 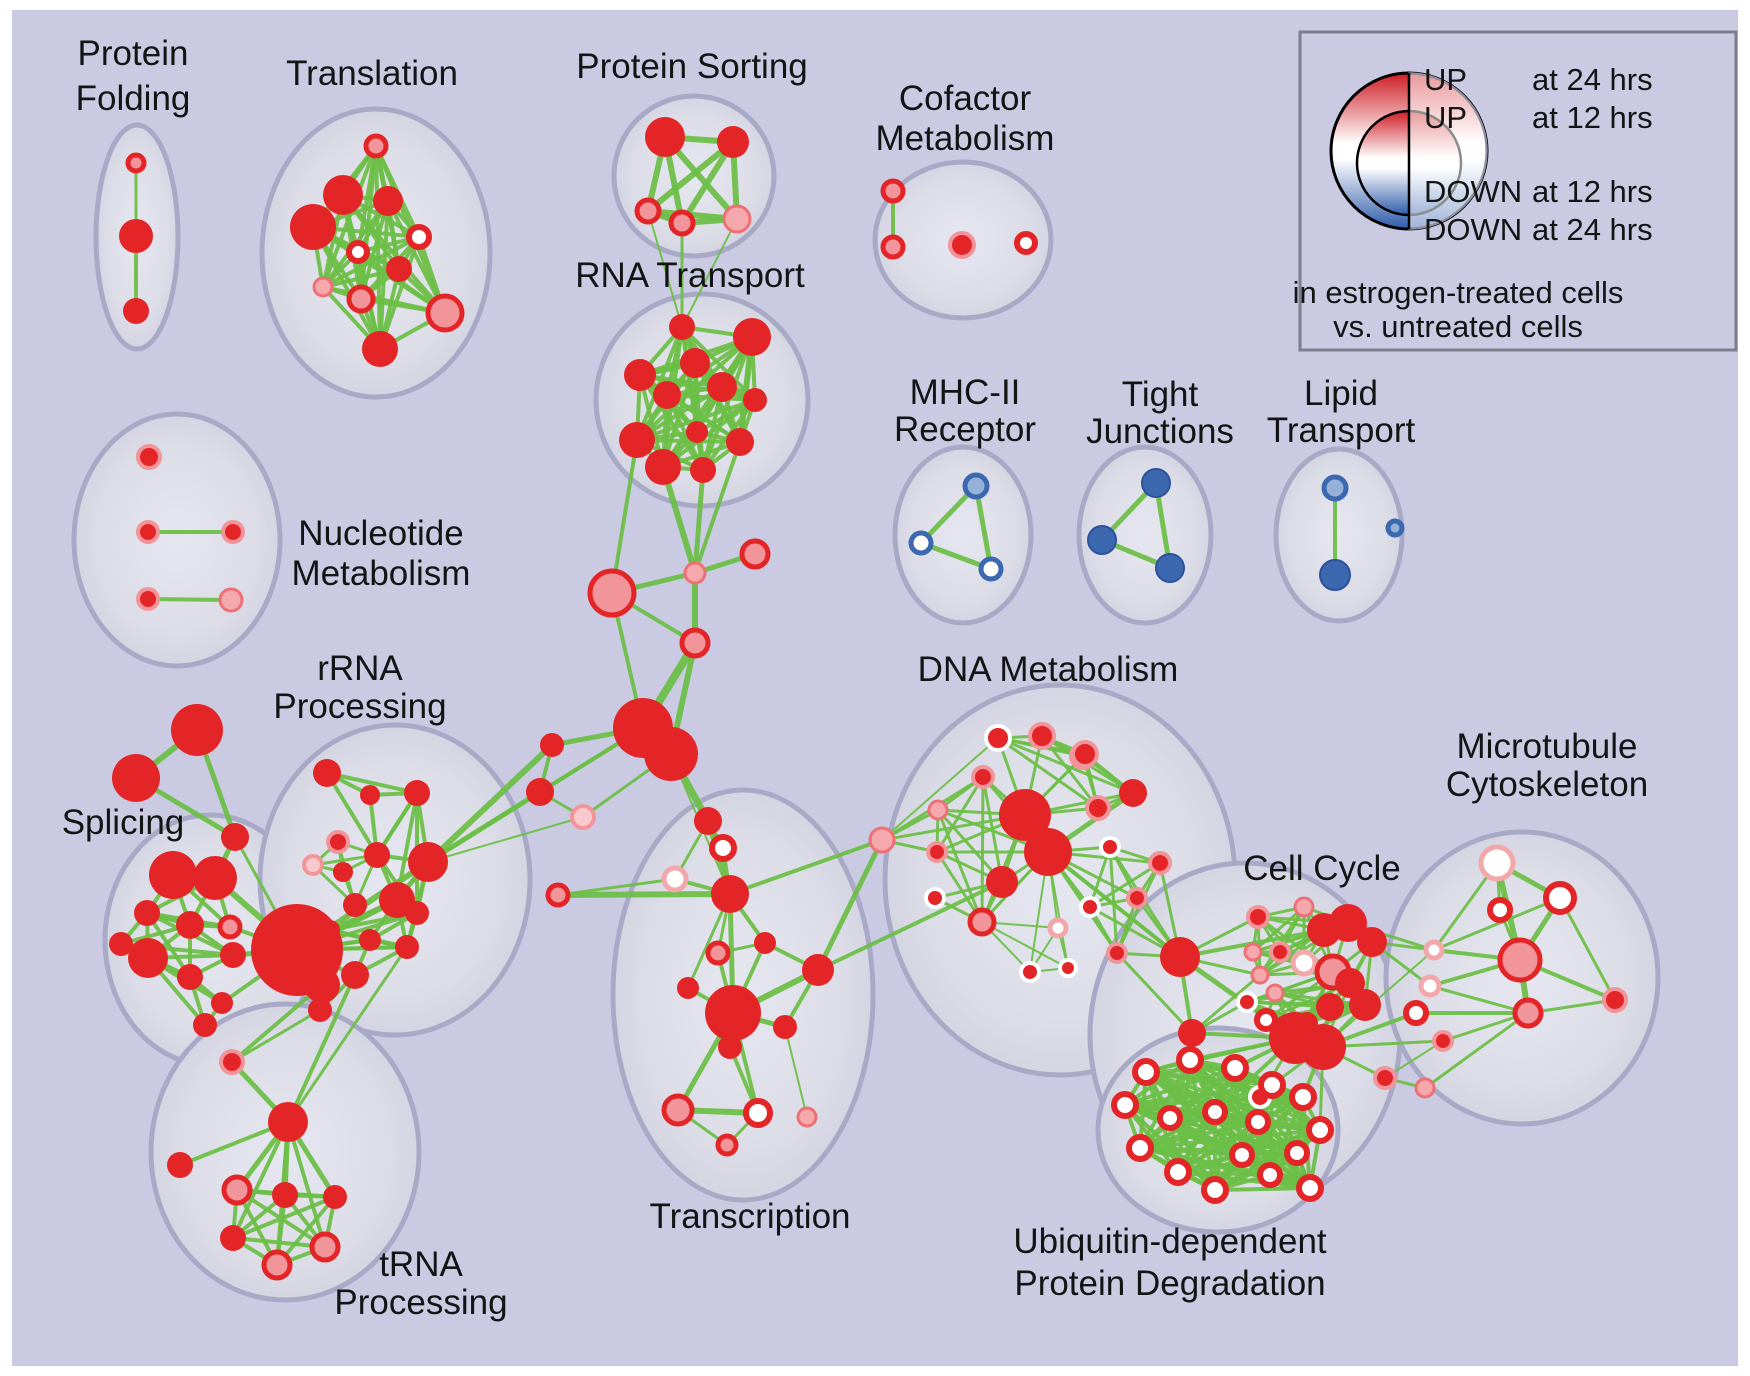 What do you see at coordinates (1473, 191) in the screenshot?
I see `legend-row-3-direction: DOWN` at bounding box center [1473, 191].